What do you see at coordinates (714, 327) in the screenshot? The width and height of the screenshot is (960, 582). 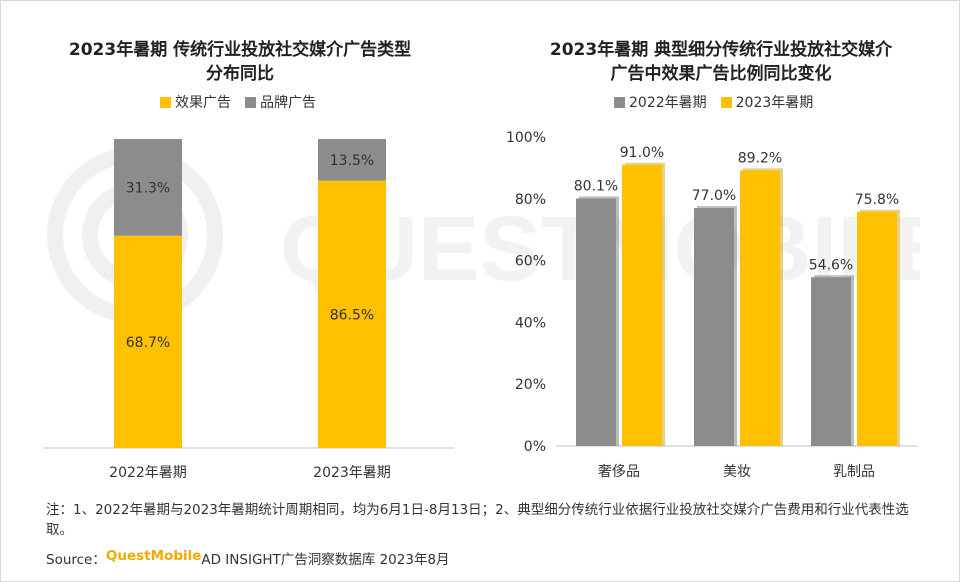 I see `bar-2022年暑期-美妆` at bounding box center [714, 327].